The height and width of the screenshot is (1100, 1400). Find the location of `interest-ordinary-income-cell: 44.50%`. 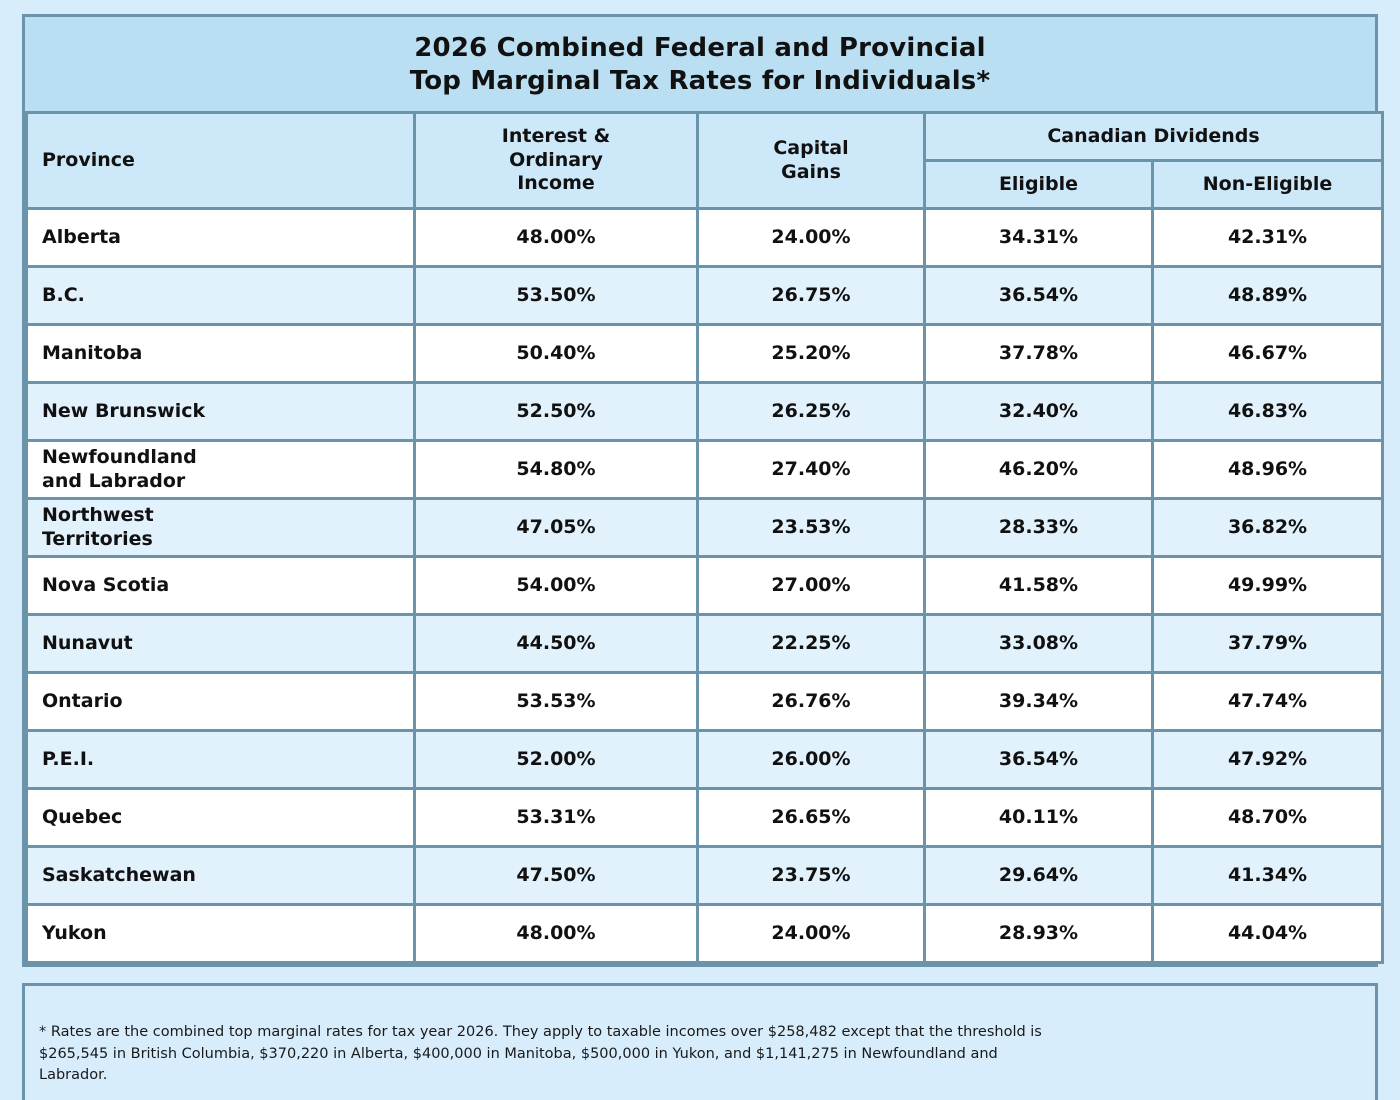

interest-ordinary-income-cell: 44.50% is located at coordinates (556, 643).